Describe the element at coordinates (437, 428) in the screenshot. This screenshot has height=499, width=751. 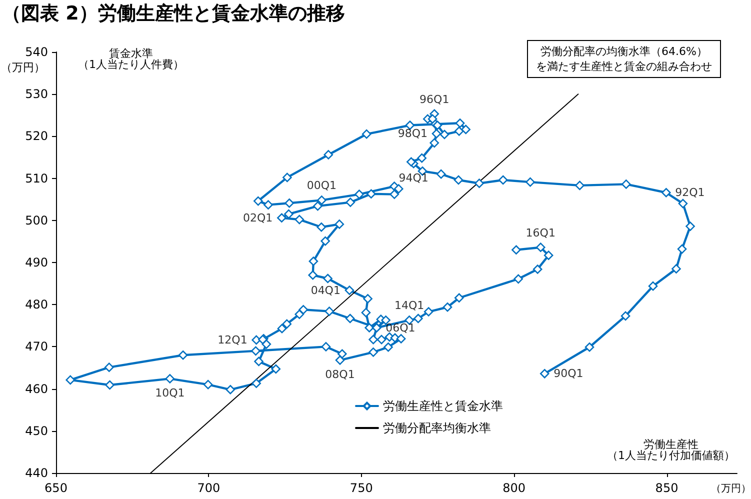
I see `legend-label: 労働分配率均衡水準` at that location.